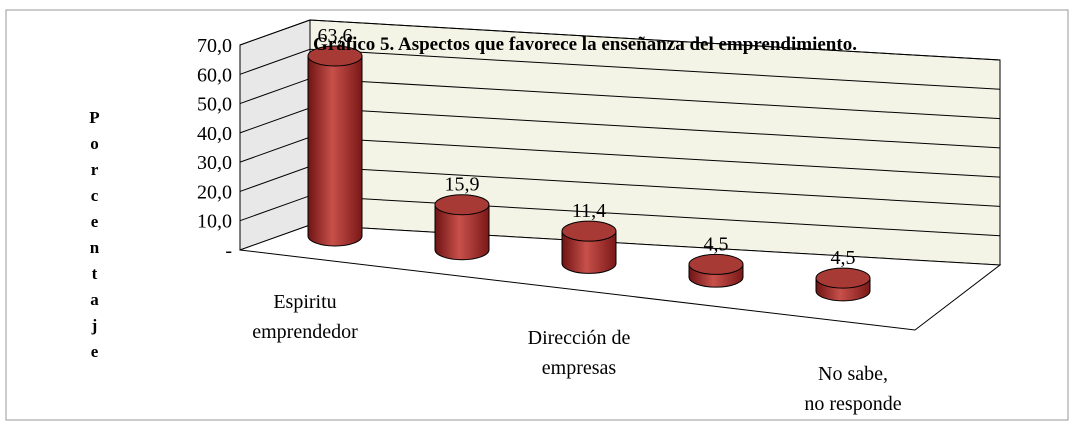 The image size is (1076, 428). Describe the element at coordinates (214, 222) in the screenshot. I see `y-tick-label: 10,0` at that location.